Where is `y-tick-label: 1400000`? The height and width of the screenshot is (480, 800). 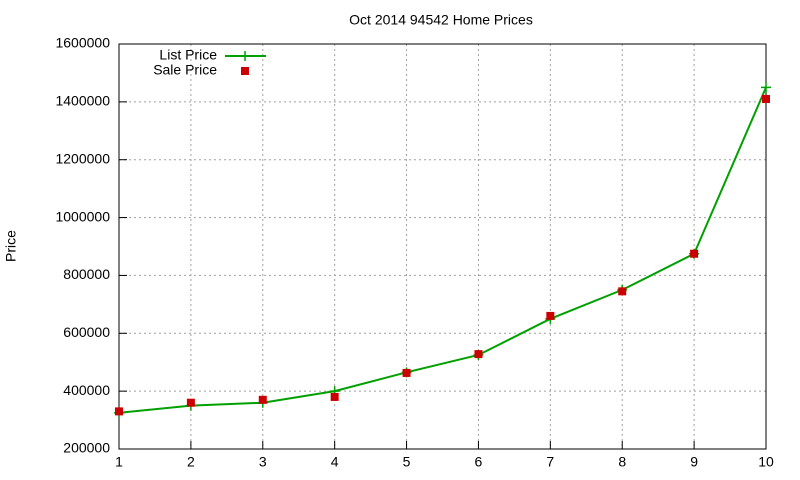 y-tick-label: 1400000 is located at coordinates (82, 101).